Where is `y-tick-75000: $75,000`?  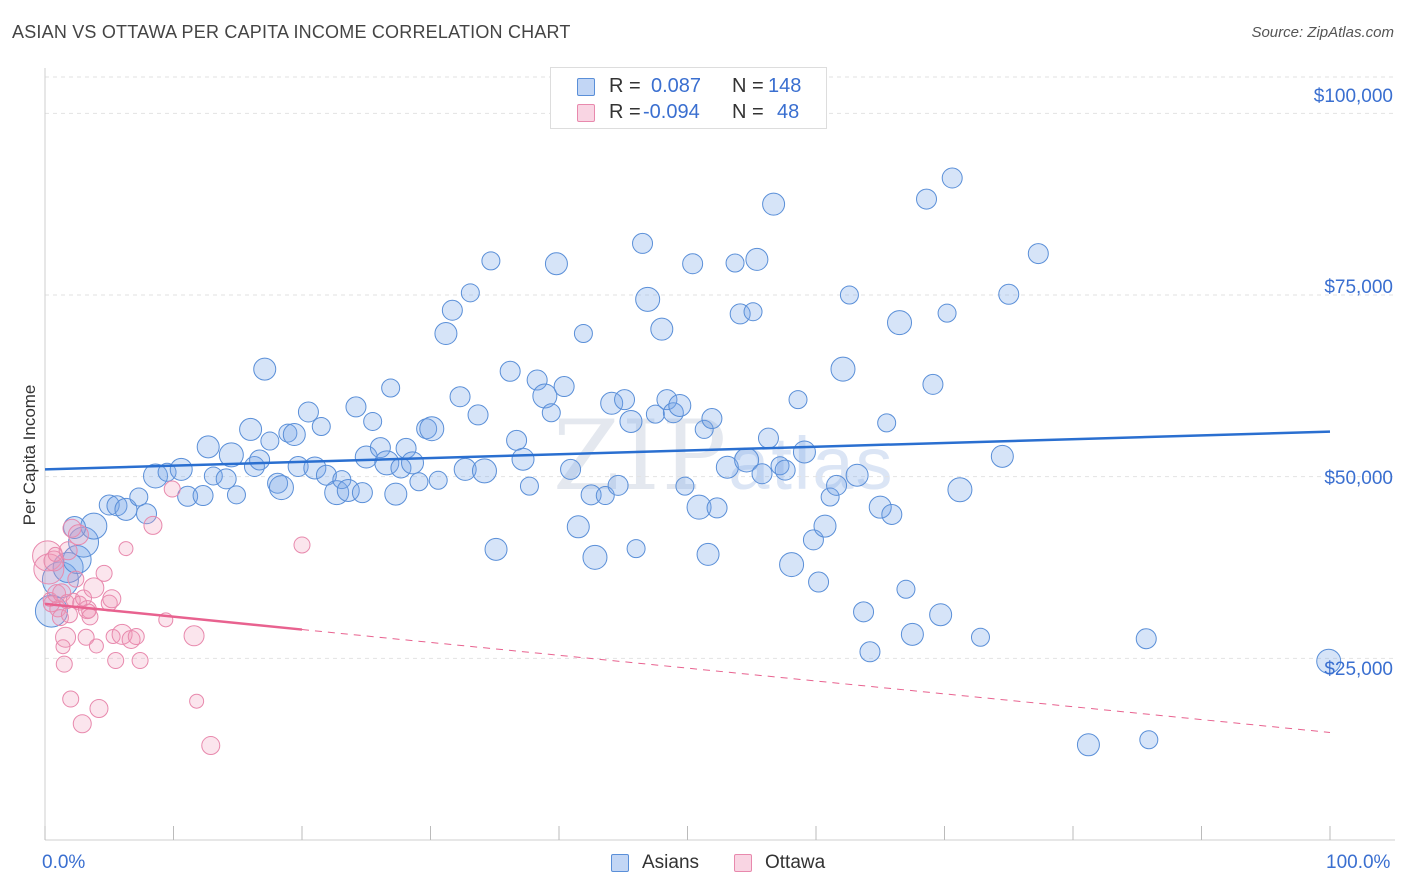 y-tick-75000: $75,000 is located at coordinates (1358, 287).